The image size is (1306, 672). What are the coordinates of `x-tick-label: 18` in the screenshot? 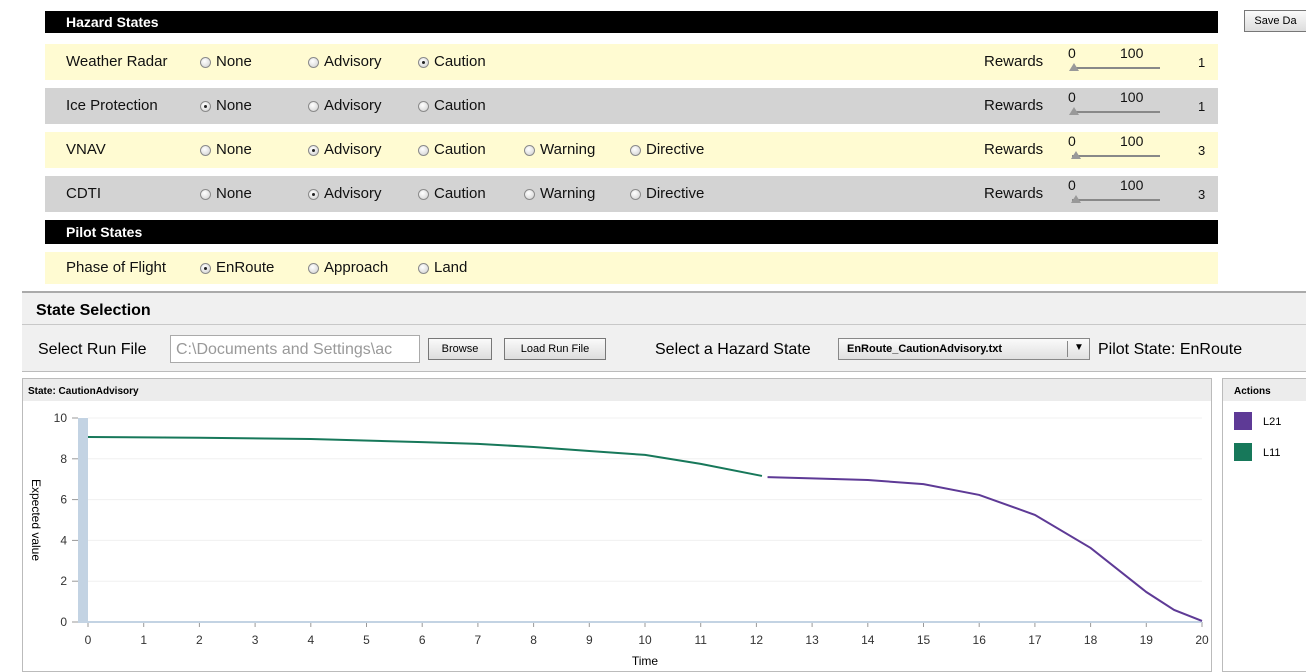 It's located at (1091, 640).